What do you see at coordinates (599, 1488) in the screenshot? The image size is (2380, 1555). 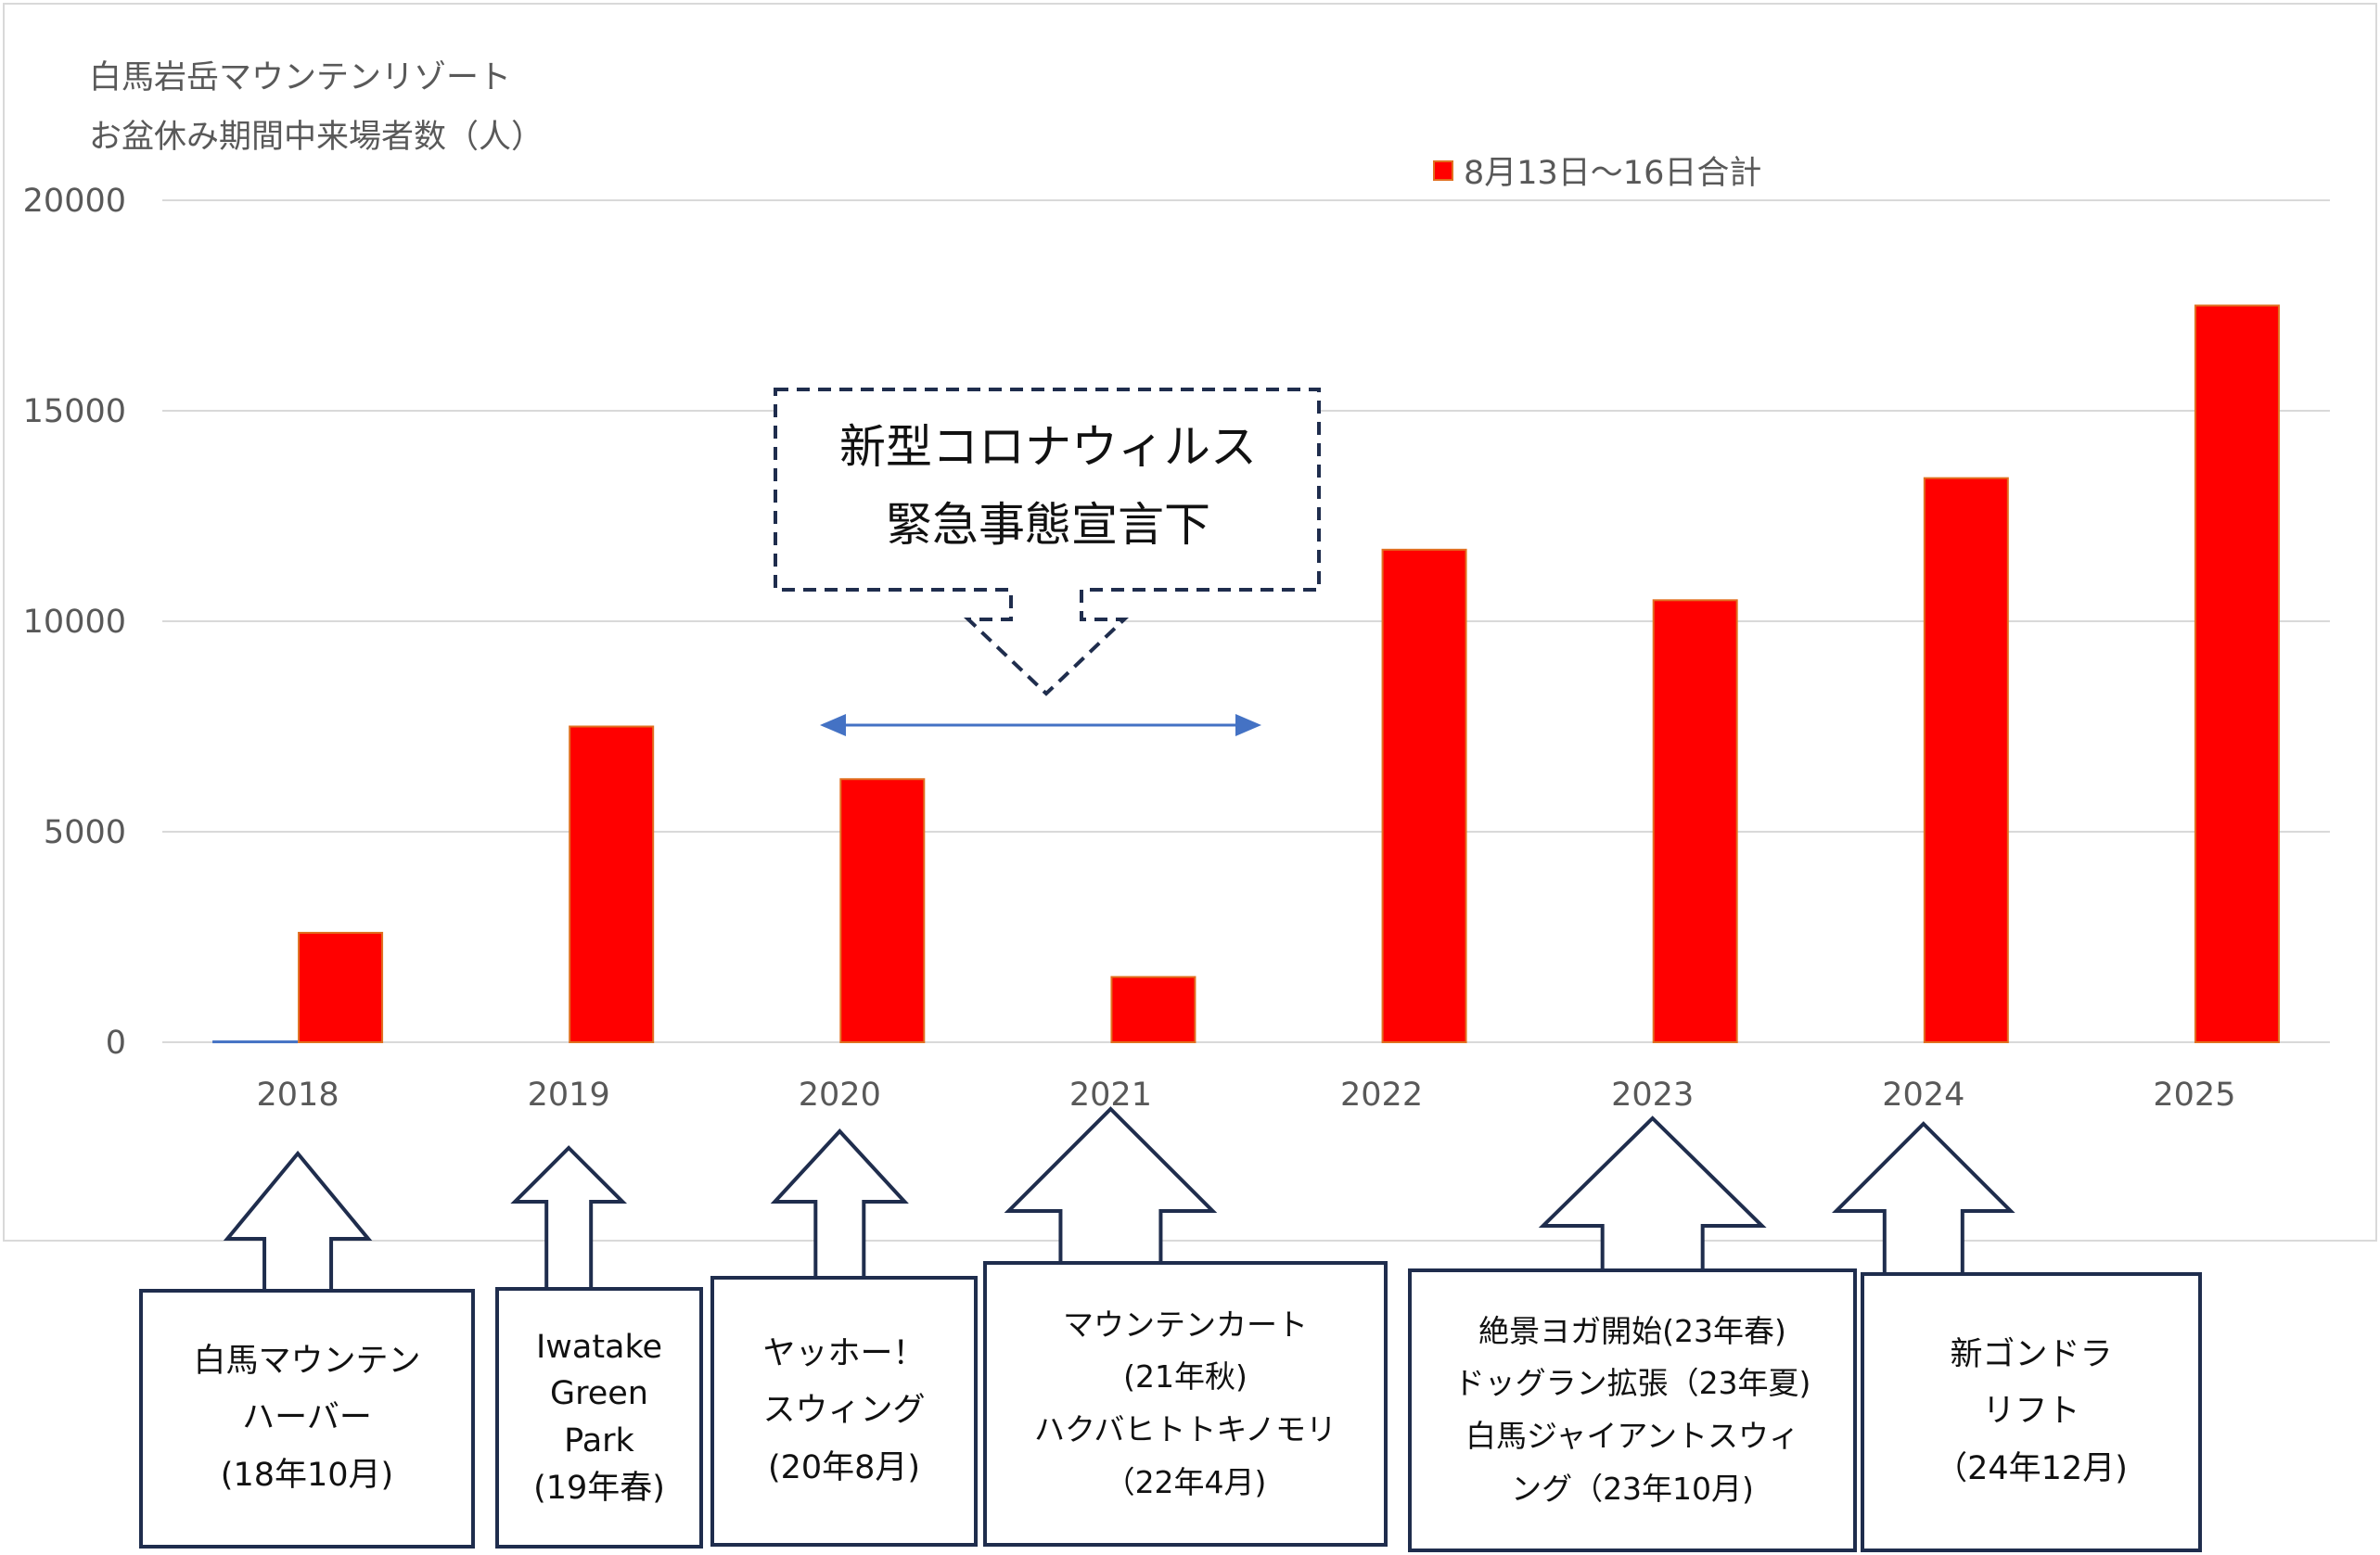 I see `annotation-line: (19年春)` at bounding box center [599, 1488].